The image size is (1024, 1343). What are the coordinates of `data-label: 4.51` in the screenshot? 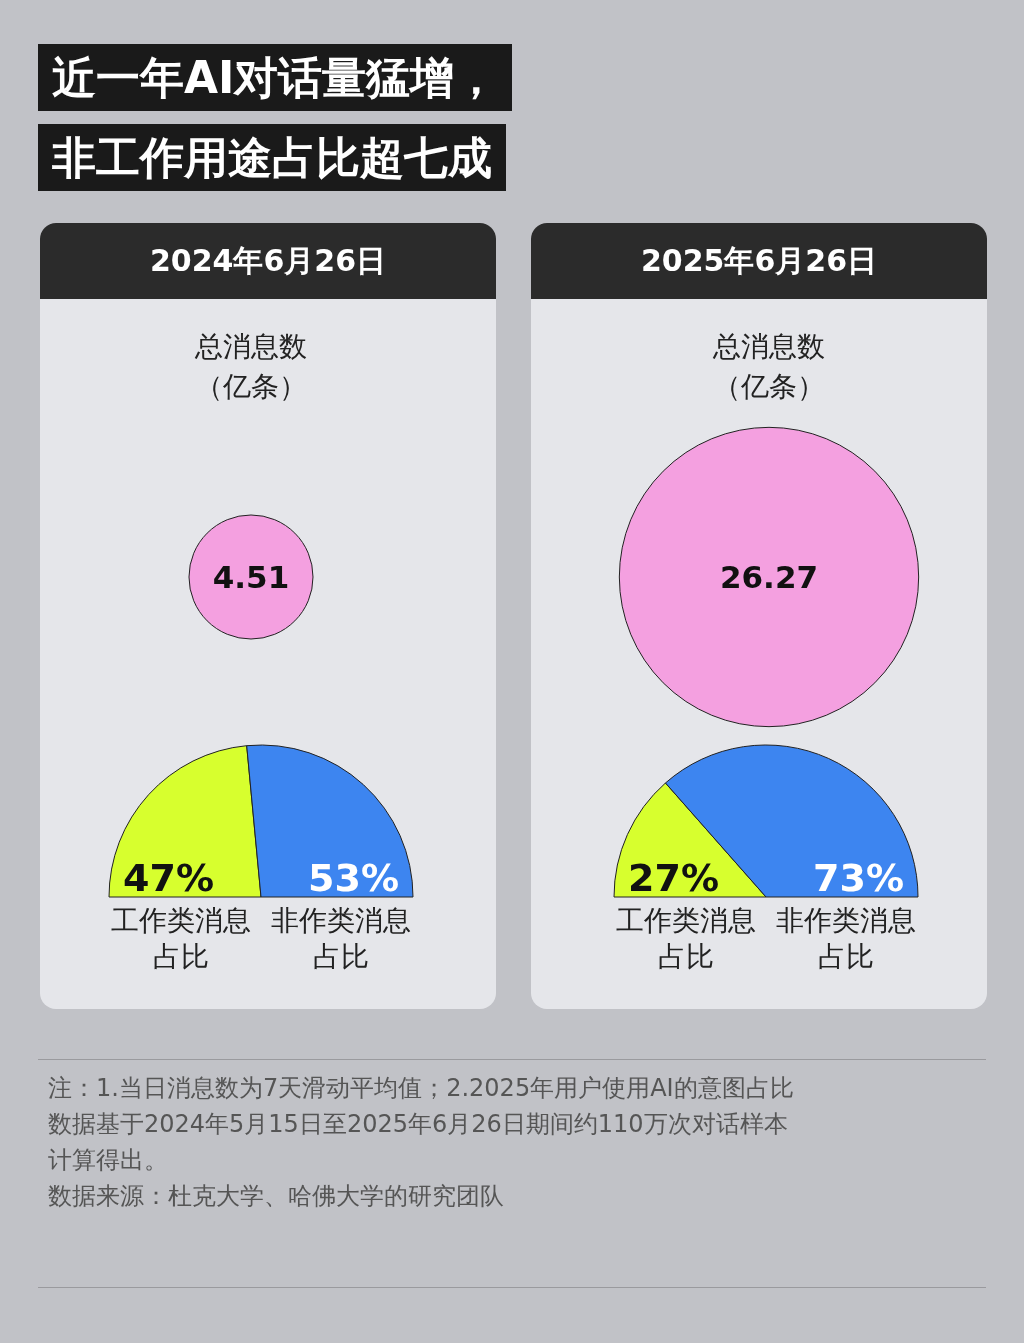 It's located at (251, 577).